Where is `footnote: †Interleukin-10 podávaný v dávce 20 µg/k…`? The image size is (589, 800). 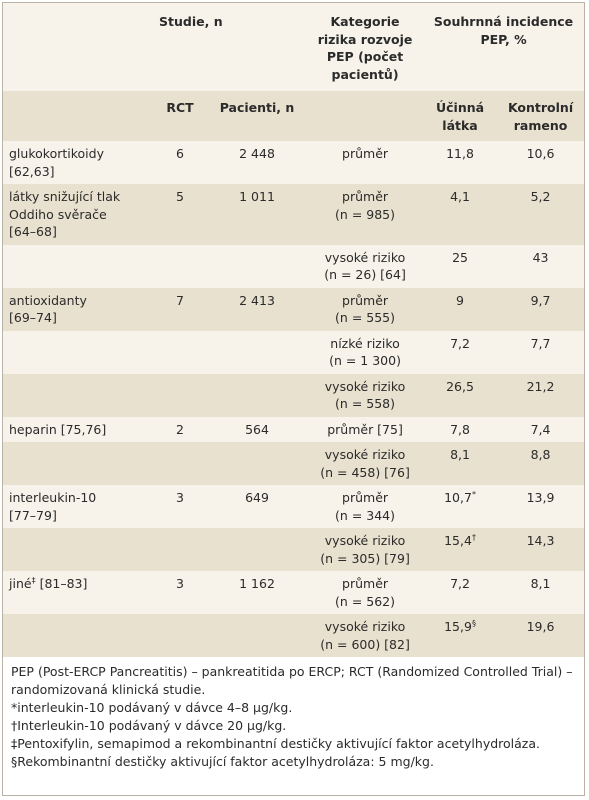
footnote: †Interleukin-10 podávaný v dávce 20 µg/k… is located at coordinates (149, 725).